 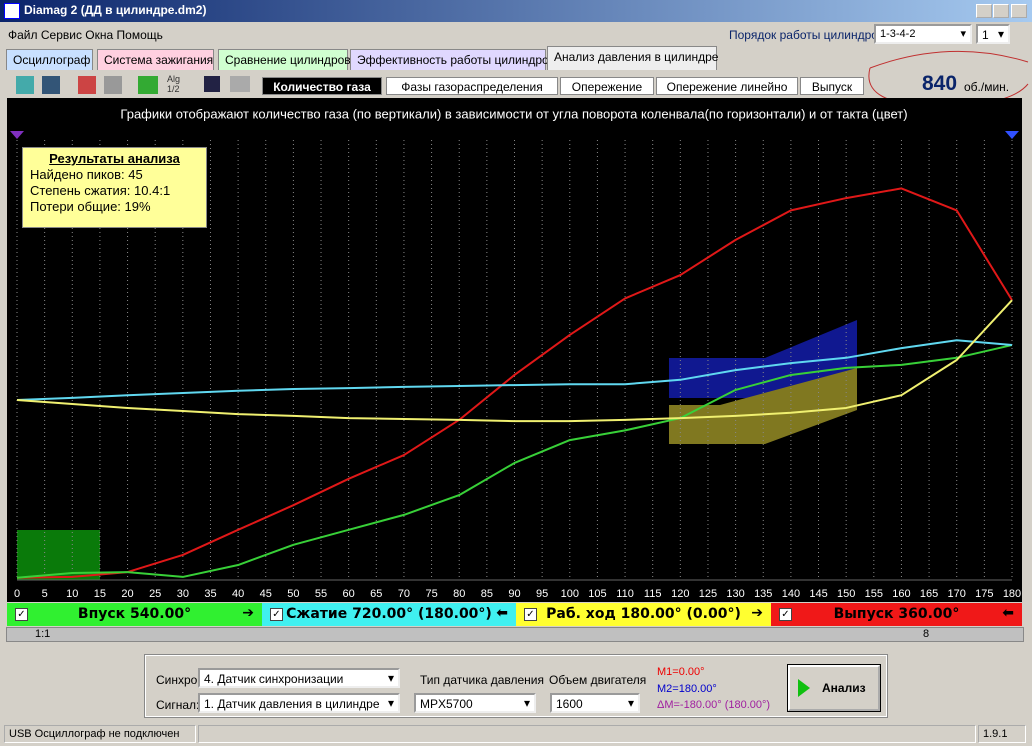 I want to click on status-message: USB Осциллограф не подключен, so click(x=100, y=734).